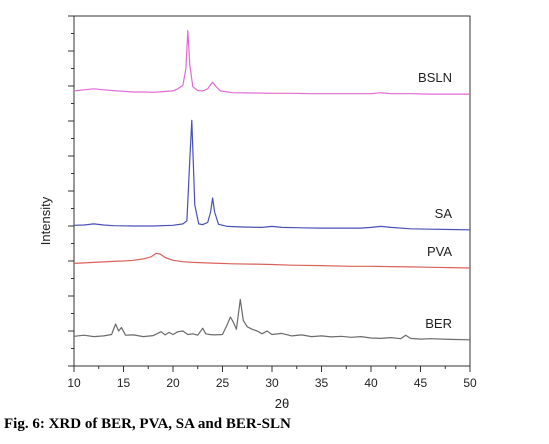 The image size is (549, 444). Describe the element at coordinates (272, 319) in the screenshot. I see `series-line-ber` at that location.